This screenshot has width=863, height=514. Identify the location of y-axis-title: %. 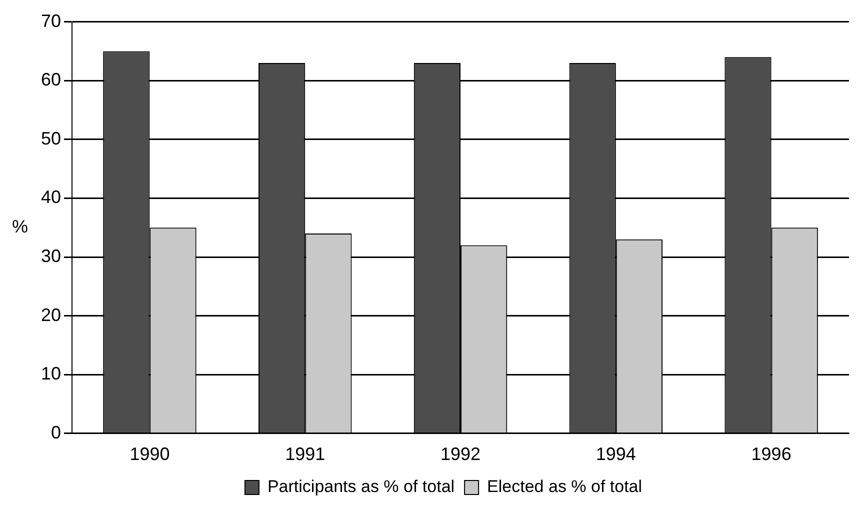
(20, 226).